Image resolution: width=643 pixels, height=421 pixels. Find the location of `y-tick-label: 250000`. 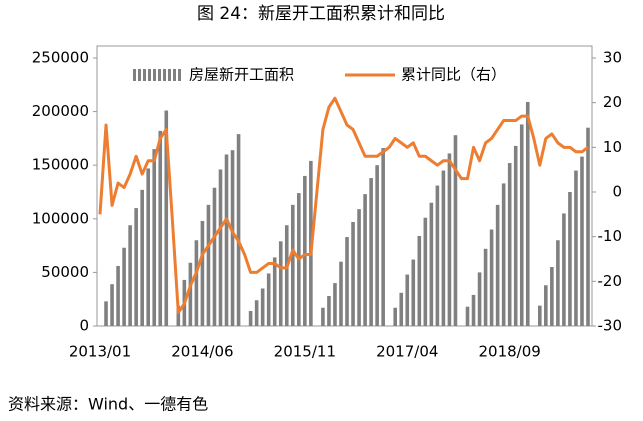

y-tick-label: 250000 is located at coordinates (60, 58).